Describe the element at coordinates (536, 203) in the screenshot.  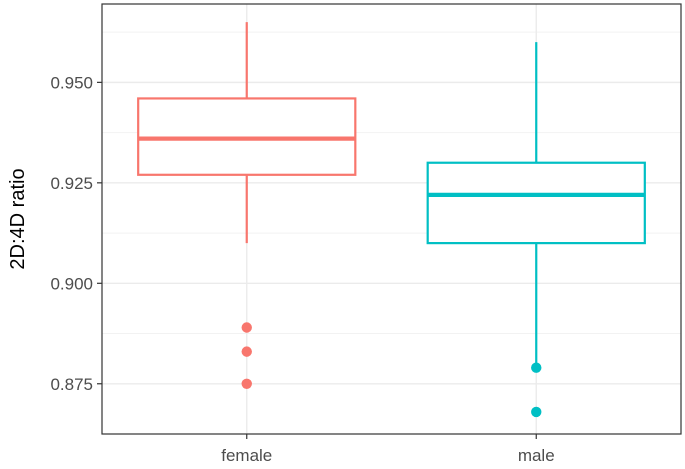
I see `box-iqr` at that location.